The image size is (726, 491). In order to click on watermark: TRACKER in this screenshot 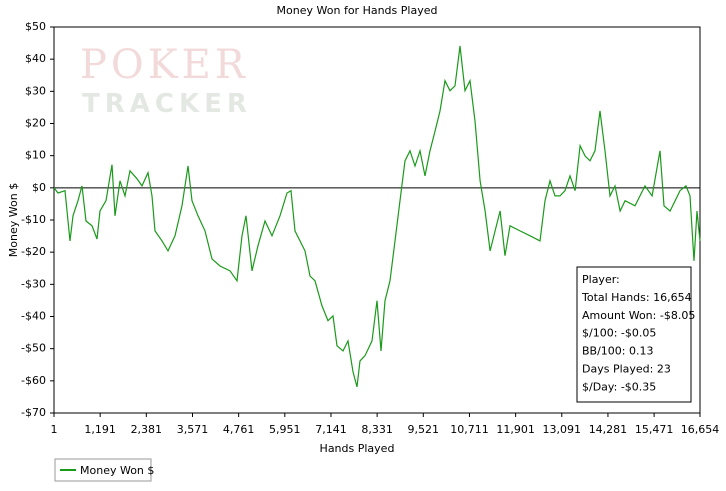, I will do `click(167, 104)`.